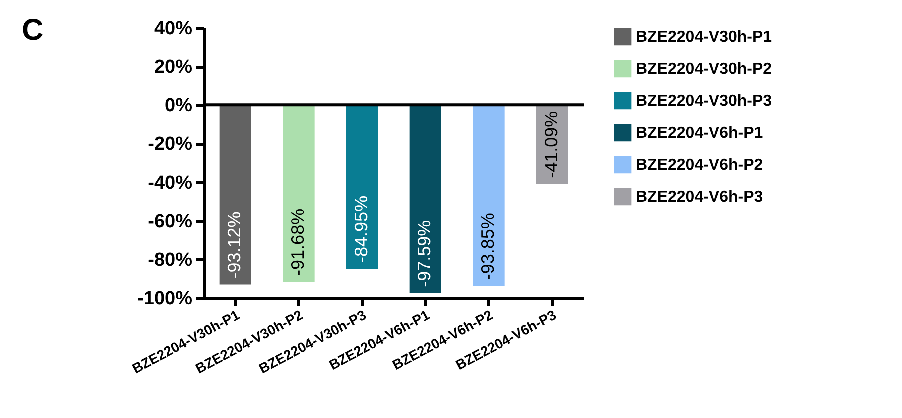 The width and height of the screenshot is (902, 418). Describe the element at coordinates (488, 246) in the screenshot. I see `data-label: -93.85%` at that location.